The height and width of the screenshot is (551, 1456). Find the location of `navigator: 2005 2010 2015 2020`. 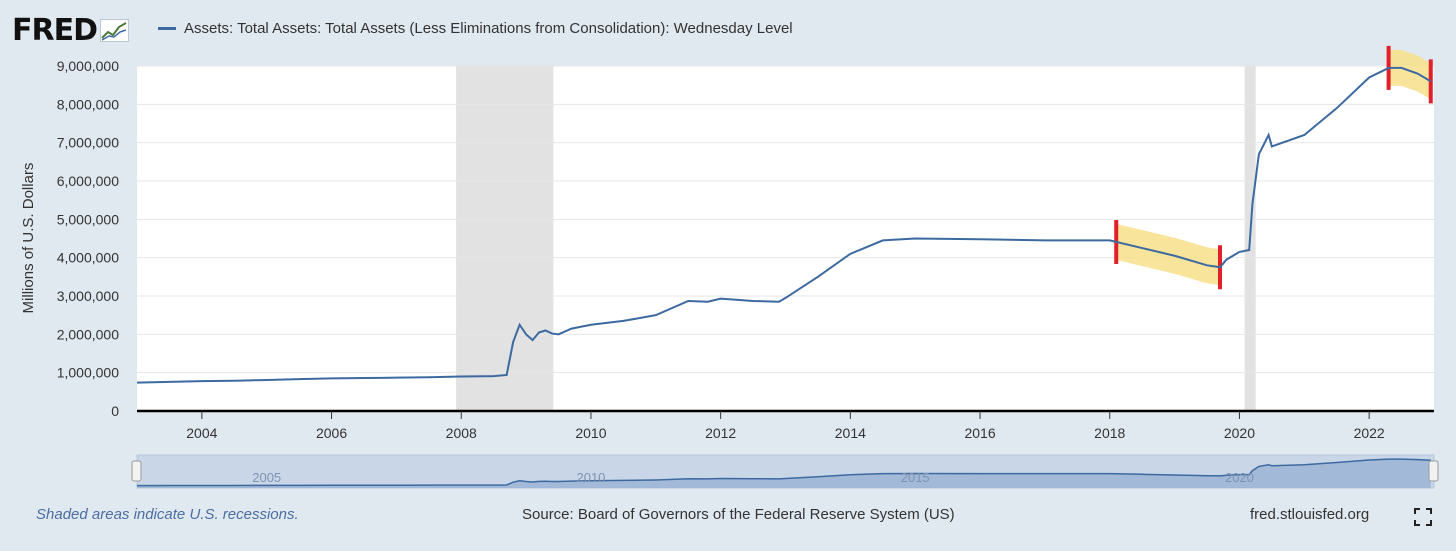

navigator: 2005 2010 2015 2020 is located at coordinates (783, 473).